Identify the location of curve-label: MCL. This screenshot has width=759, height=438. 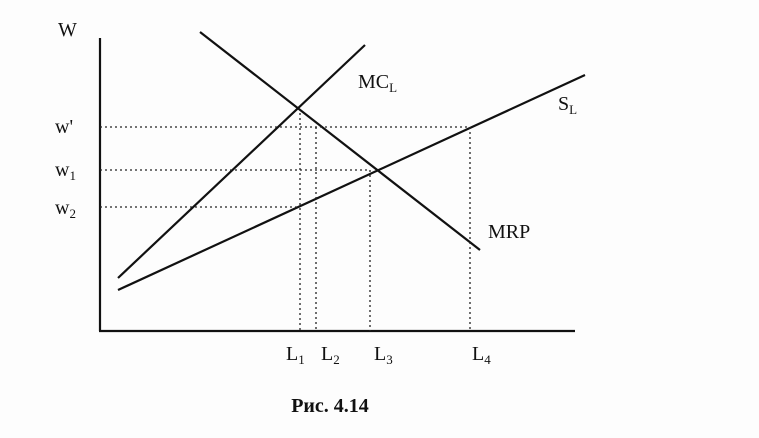
(377, 83).